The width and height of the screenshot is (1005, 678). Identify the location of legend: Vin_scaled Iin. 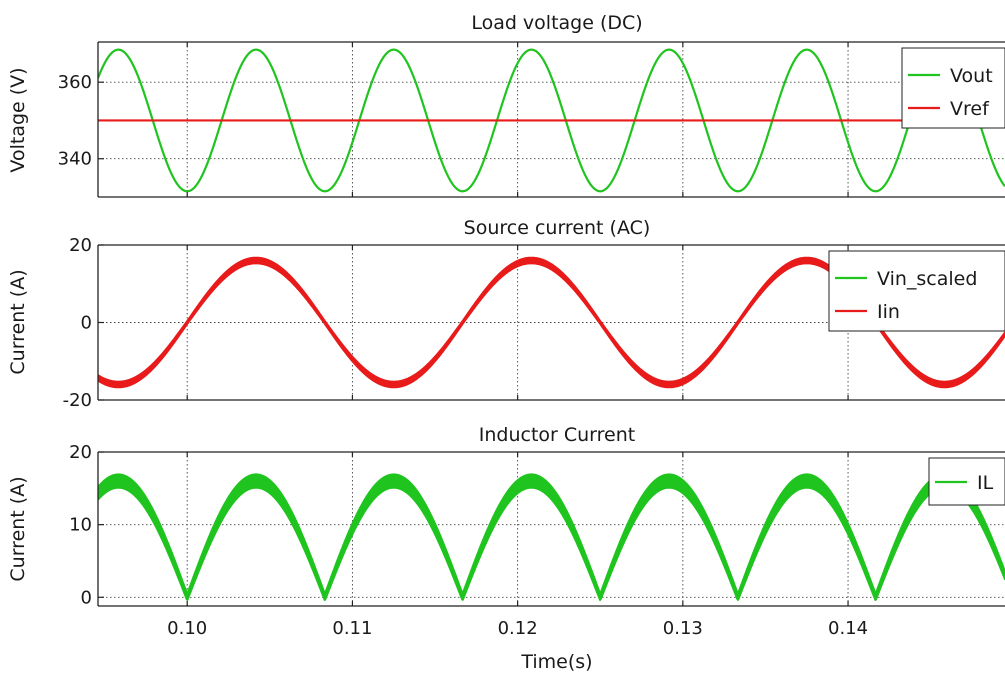
(916, 291).